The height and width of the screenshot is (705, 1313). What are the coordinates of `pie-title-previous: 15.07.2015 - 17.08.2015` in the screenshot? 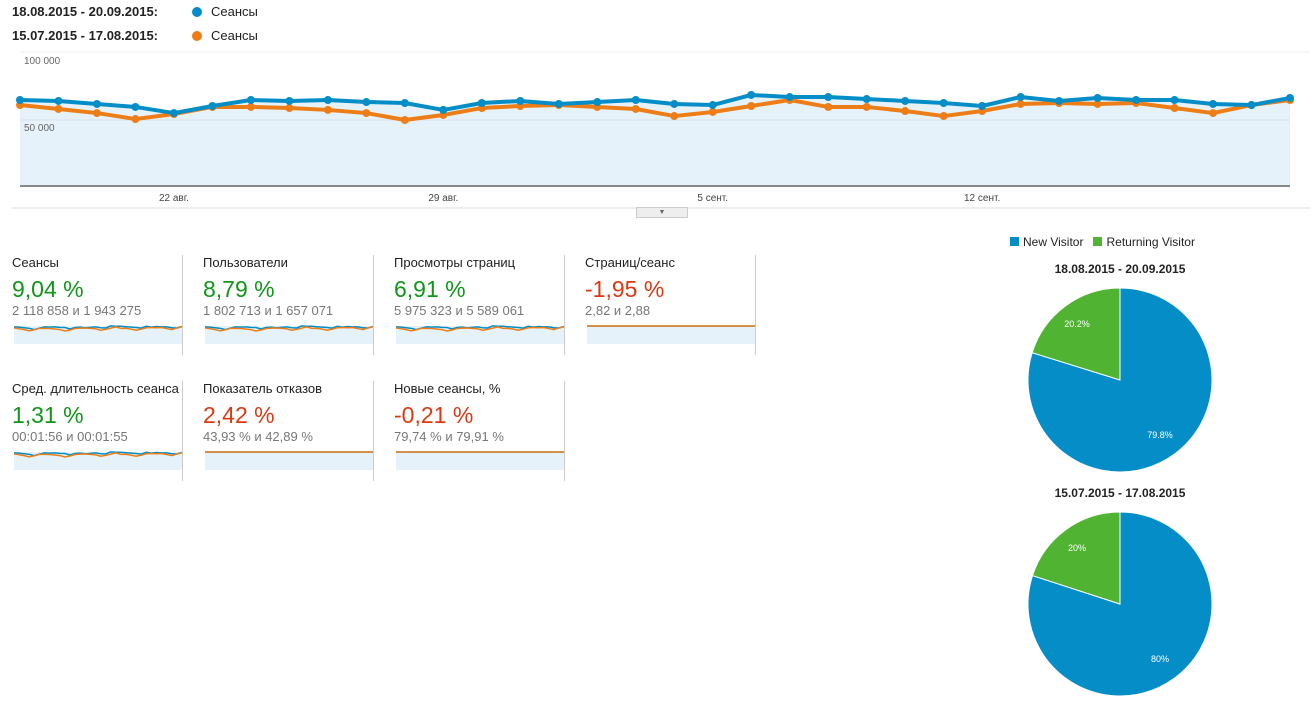 It's located at (1120, 493).